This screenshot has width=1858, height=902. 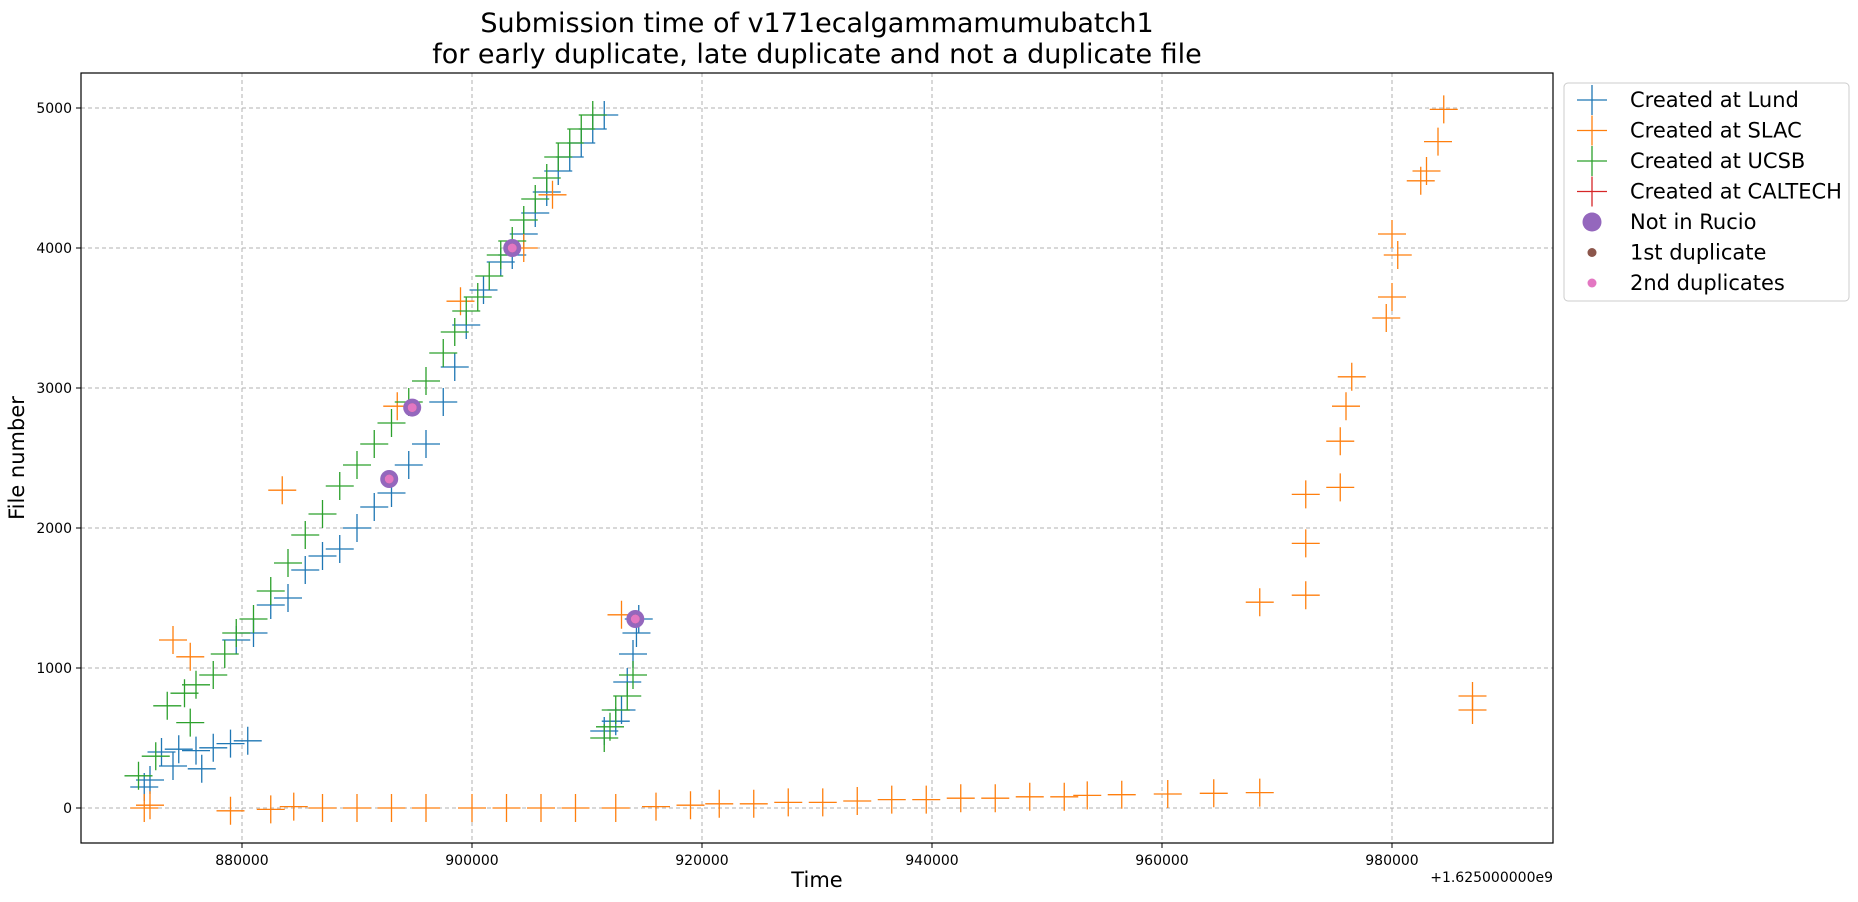 What do you see at coordinates (54, 669) in the screenshot?
I see `y-tick-label: 1000` at bounding box center [54, 669].